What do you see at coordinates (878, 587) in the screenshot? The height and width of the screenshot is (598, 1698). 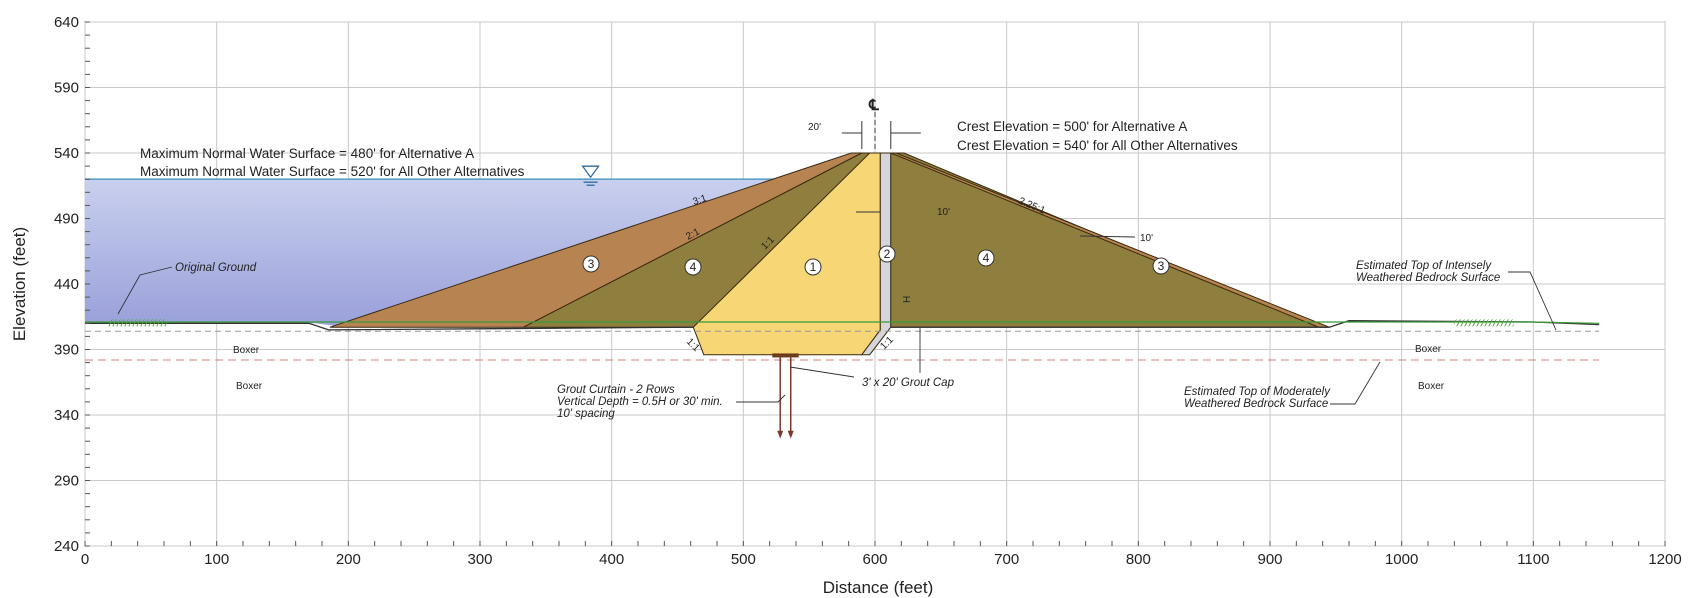 I see `x-axis-label: Distance (feet)` at bounding box center [878, 587].